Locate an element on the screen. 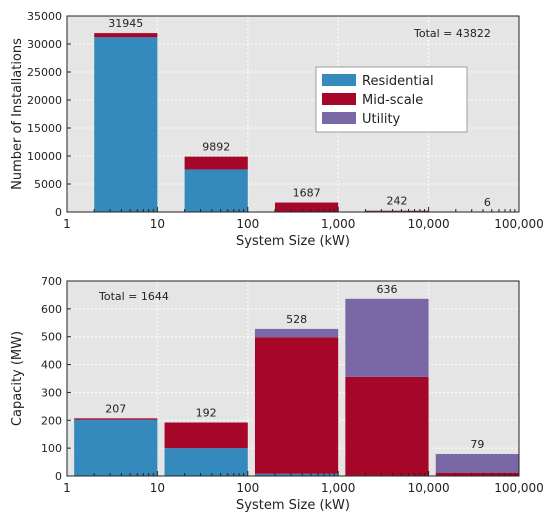  legend-label: Mid-scale is located at coordinates (392, 100).